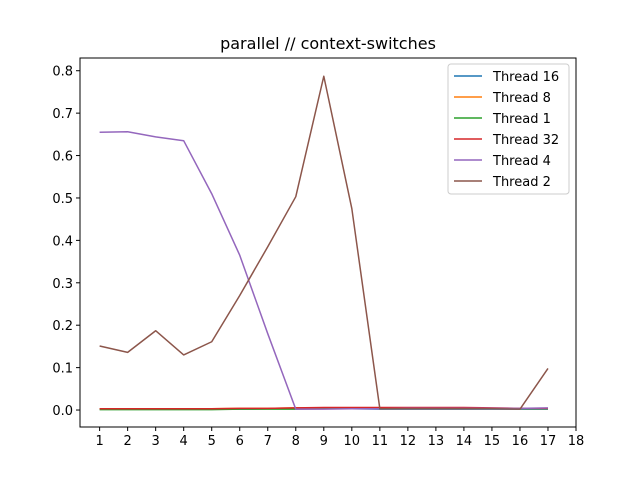  What do you see at coordinates (328, 43) in the screenshot?
I see `chart-title: parallel // context-switches` at bounding box center [328, 43].